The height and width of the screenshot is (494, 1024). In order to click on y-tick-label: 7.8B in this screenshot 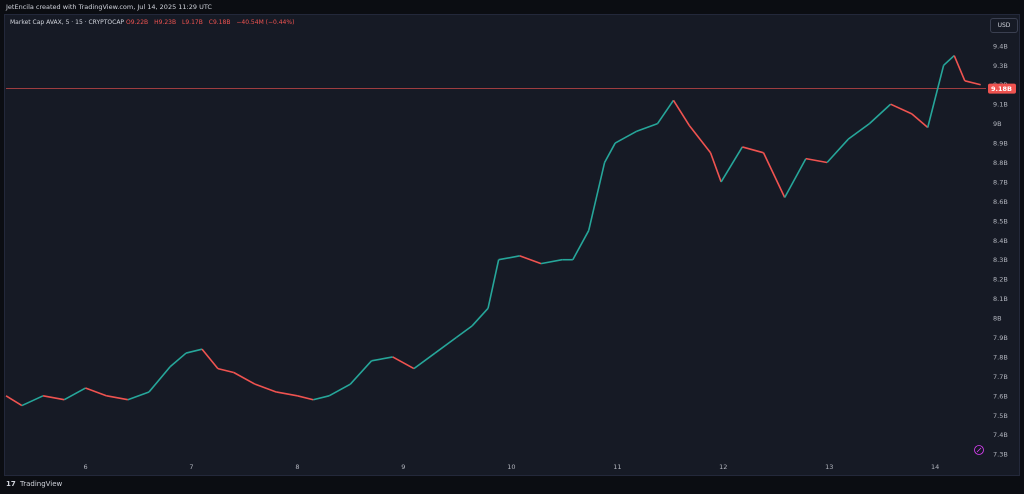, I will do `click(1000, 357)`.